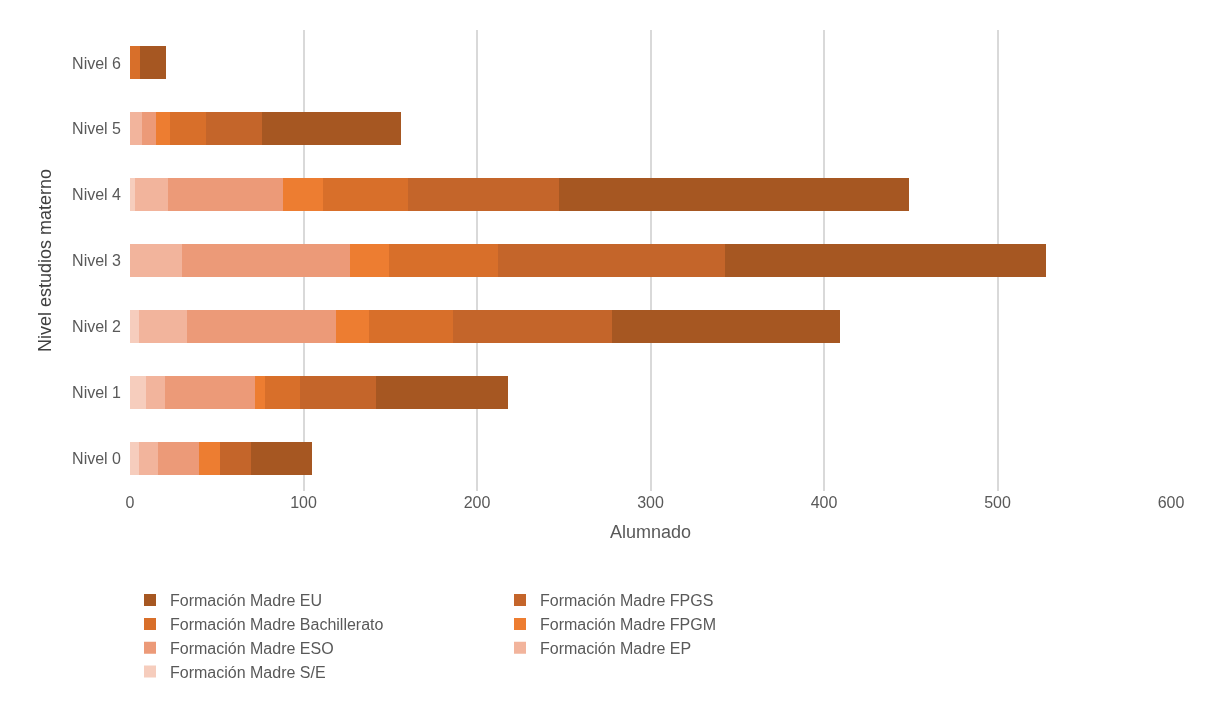 The width and height of the screenshot is (1211, 711). I want to click on legend-label: Formación Madre EU, so click(246, 601).